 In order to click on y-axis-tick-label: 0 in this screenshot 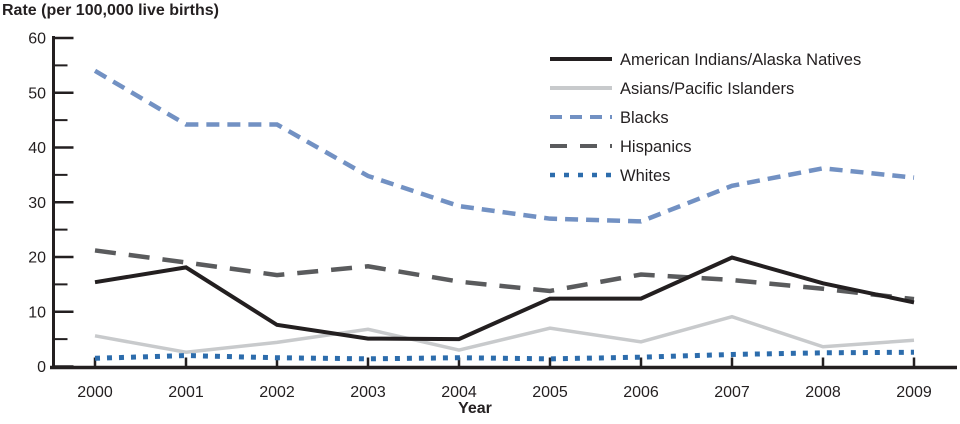, I will do `click(41, 367)`.